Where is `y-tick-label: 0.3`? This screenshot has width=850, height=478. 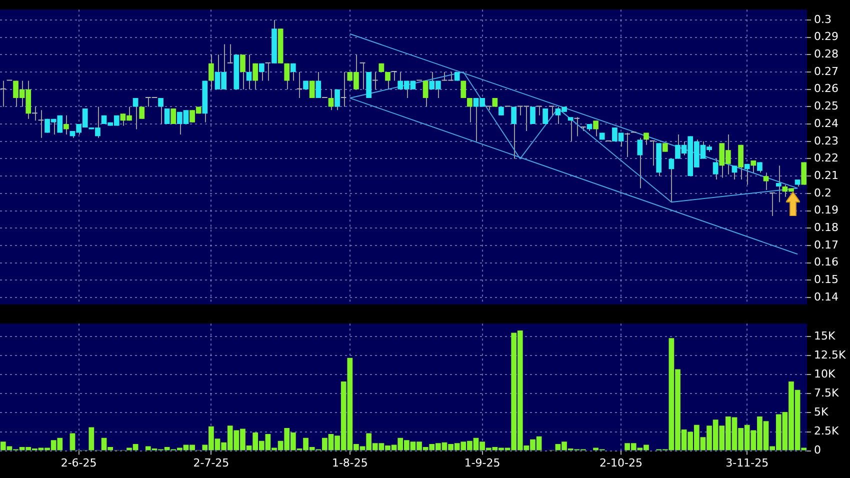
y-tick-label: 0.3 is located at coordinates (823, 19).